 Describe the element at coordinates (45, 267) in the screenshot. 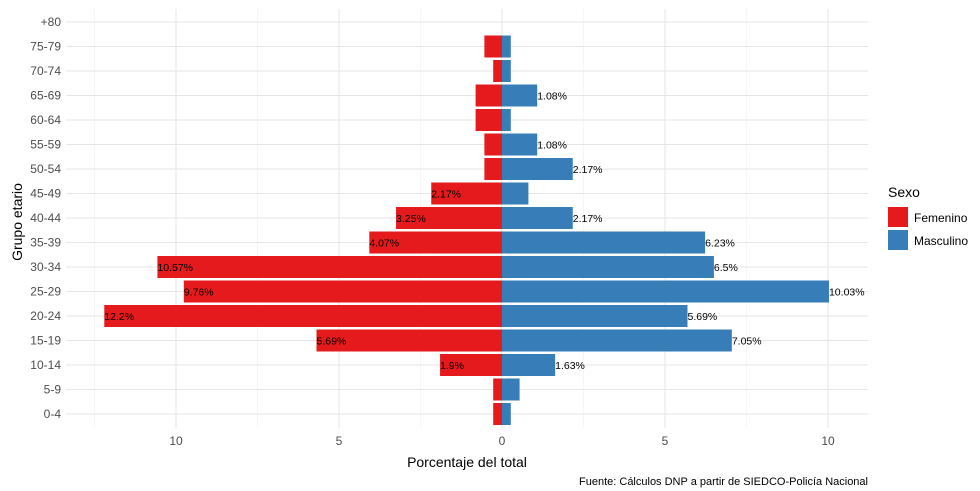

I see `y-tick-label: 30-34` at that location.